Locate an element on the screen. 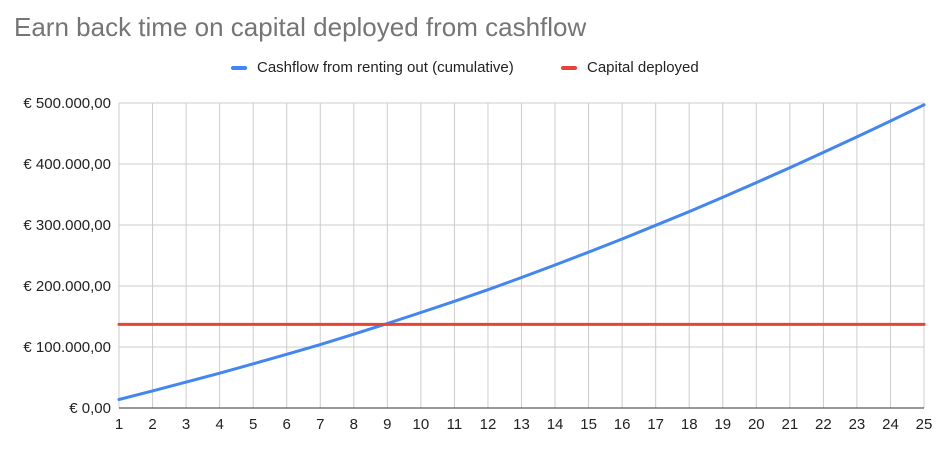 The height and width of the screenshot is (456, 950). x-tick-label: 23 is located at coordinates (857, 424).